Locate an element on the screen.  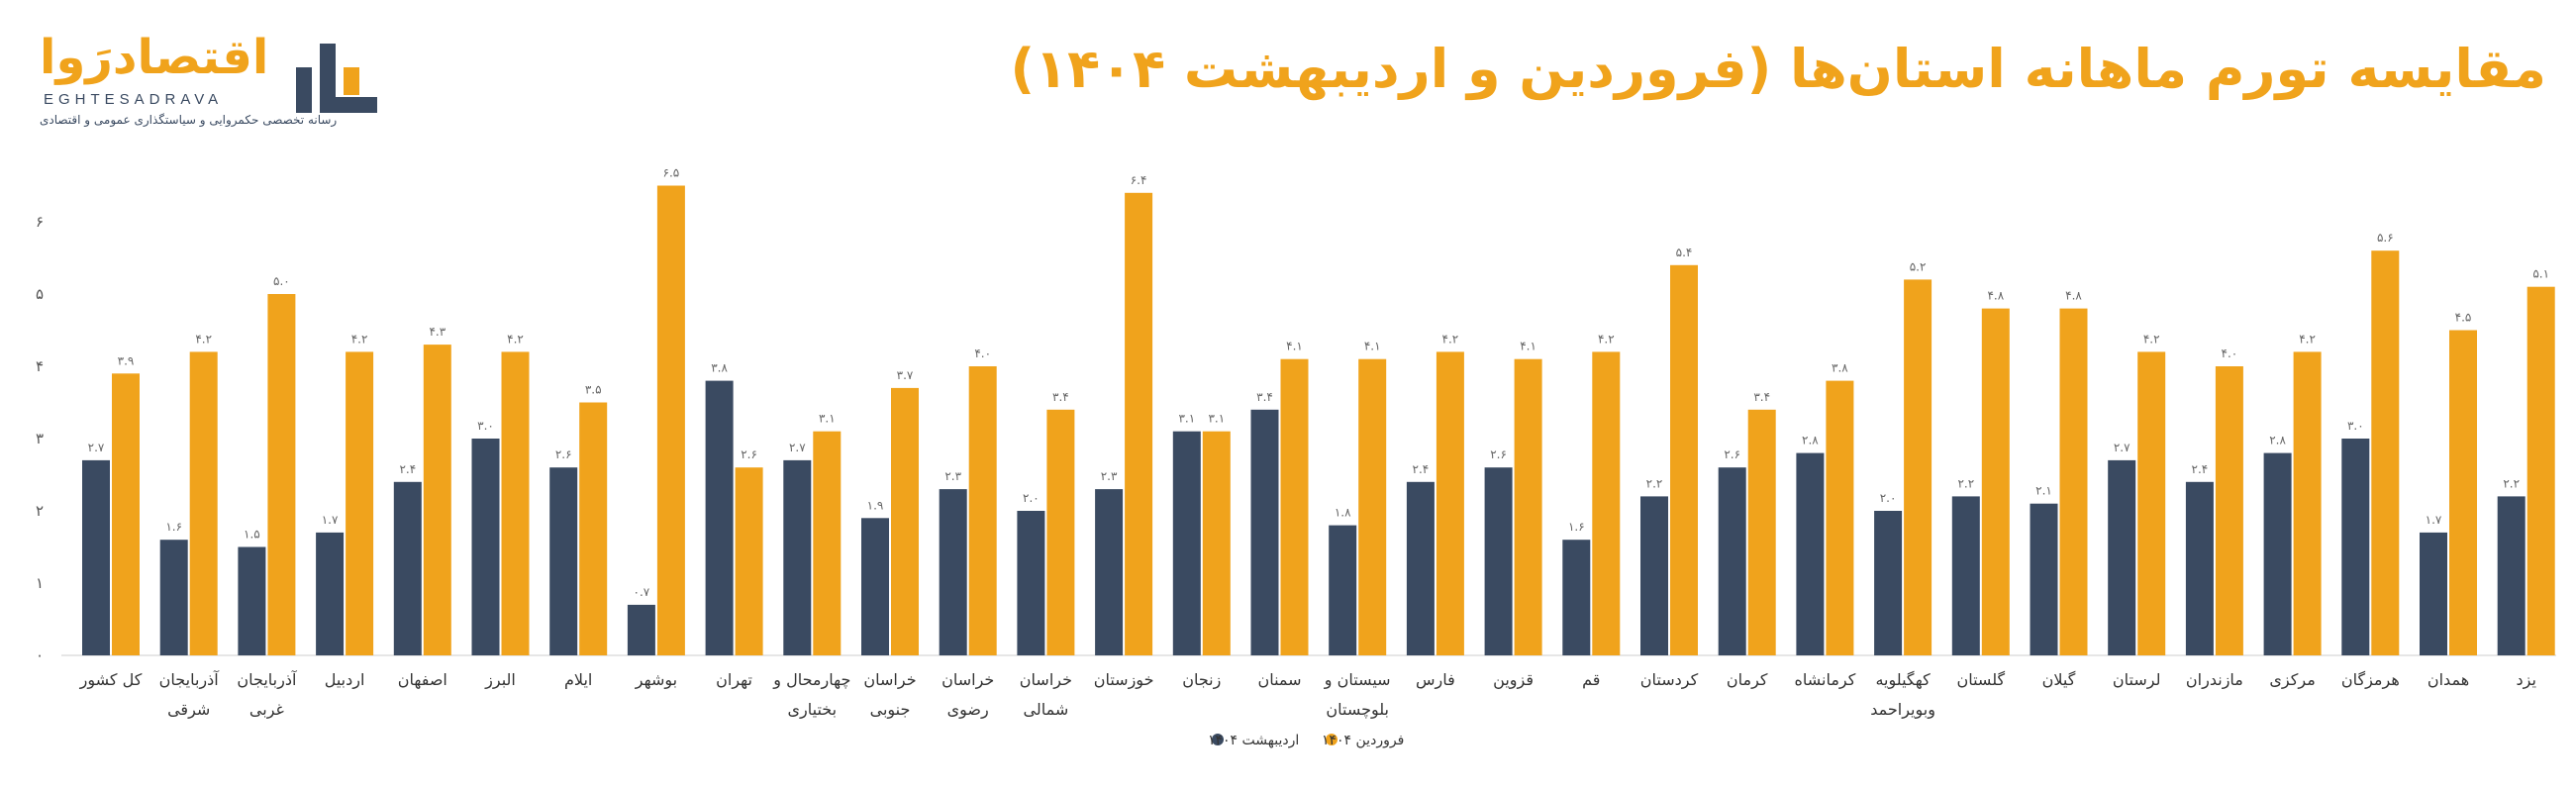
category-label: شرقی is located at coordinates (188, 710).